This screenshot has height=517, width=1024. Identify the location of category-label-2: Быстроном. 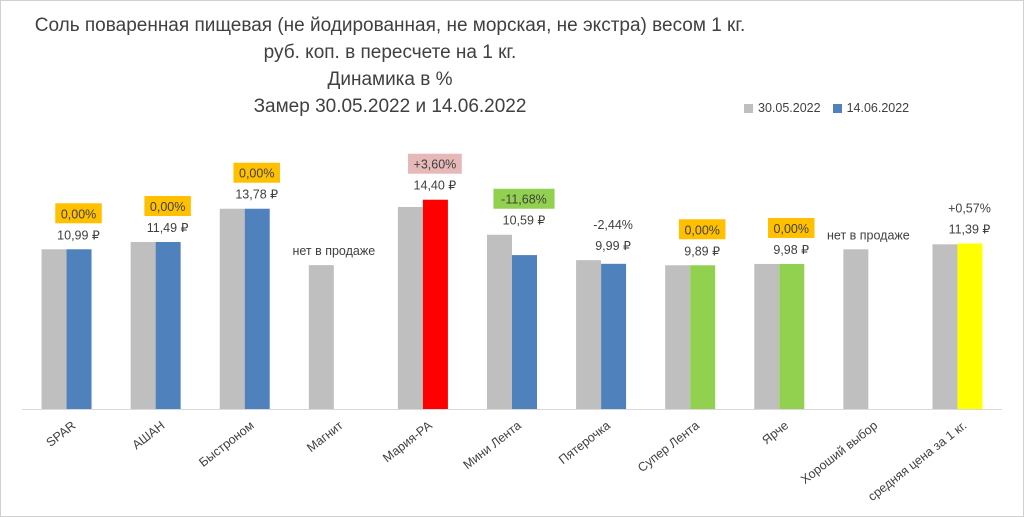
(226, 443).